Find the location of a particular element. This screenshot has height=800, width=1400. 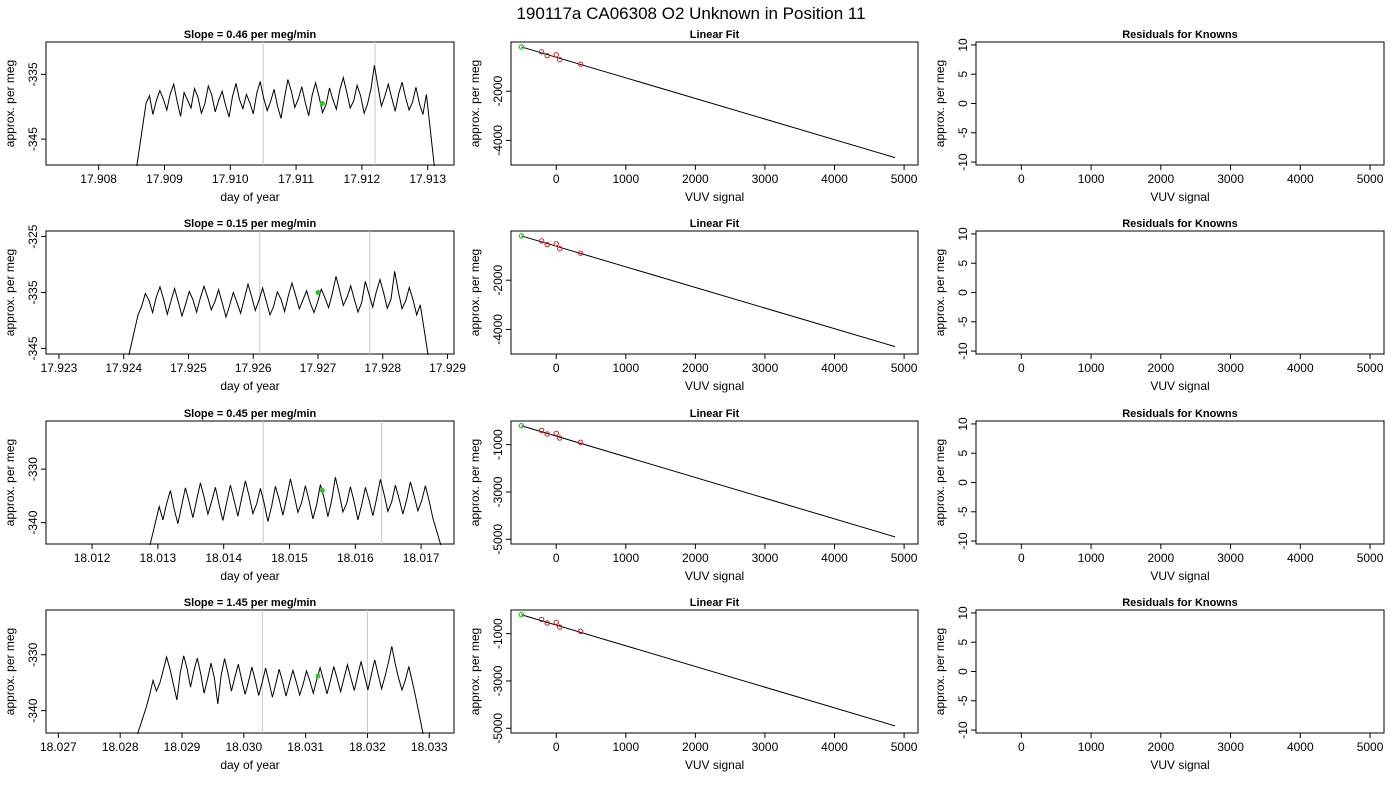

trace-panel-xtick-label: 18.032 is located at coordinates (367, 747).